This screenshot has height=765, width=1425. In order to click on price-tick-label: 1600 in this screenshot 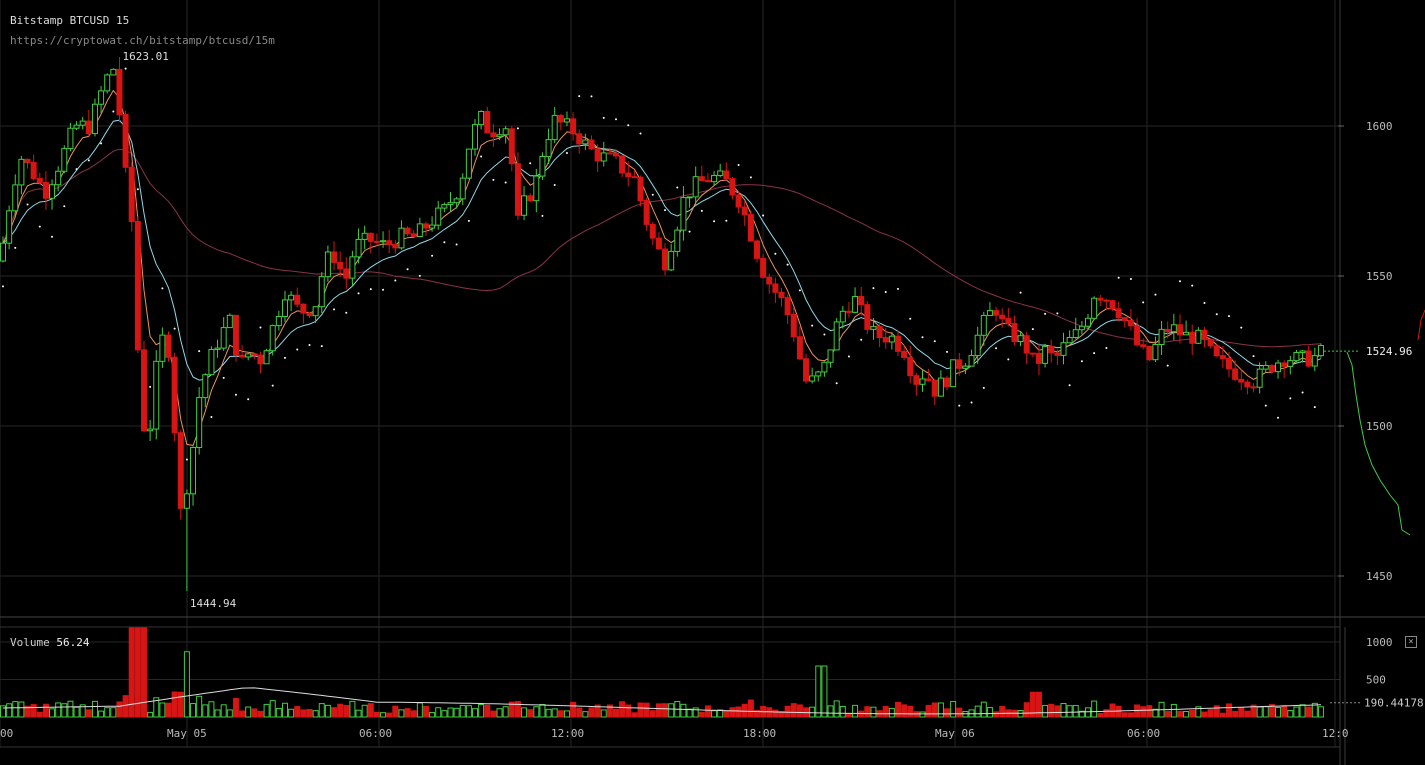, I will do `click(1379, 126)`.